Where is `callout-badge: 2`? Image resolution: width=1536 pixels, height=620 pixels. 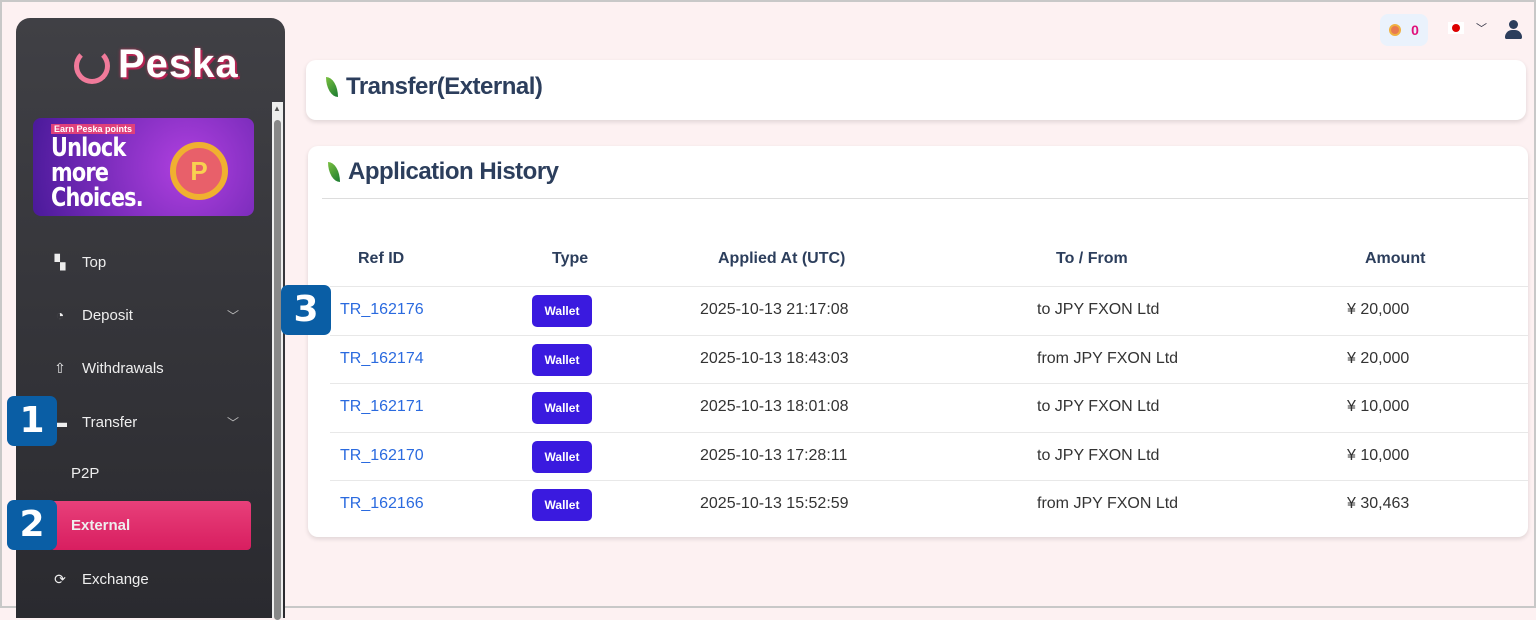
callout-badge: 2 is located at coordinates (32, 525).